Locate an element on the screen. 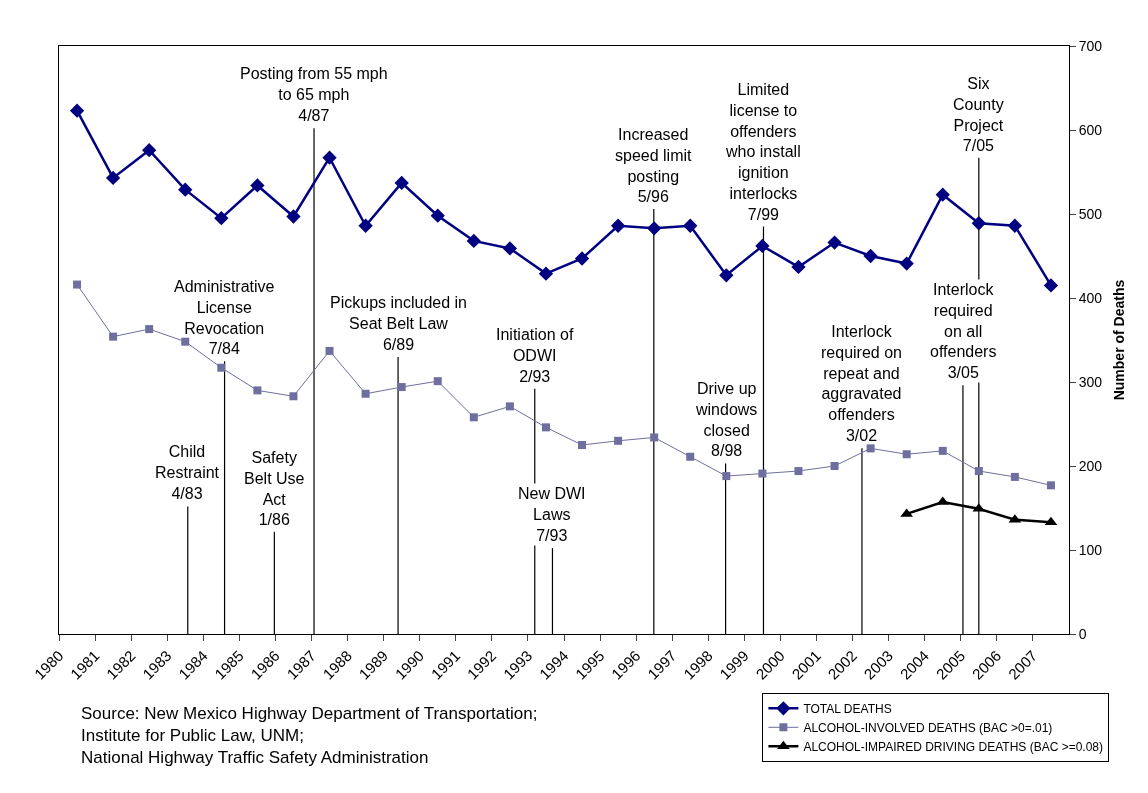  ref-line-label: Interlock required on repeat and aggravated offenders 3/02 is located at coordinates (861, 383).